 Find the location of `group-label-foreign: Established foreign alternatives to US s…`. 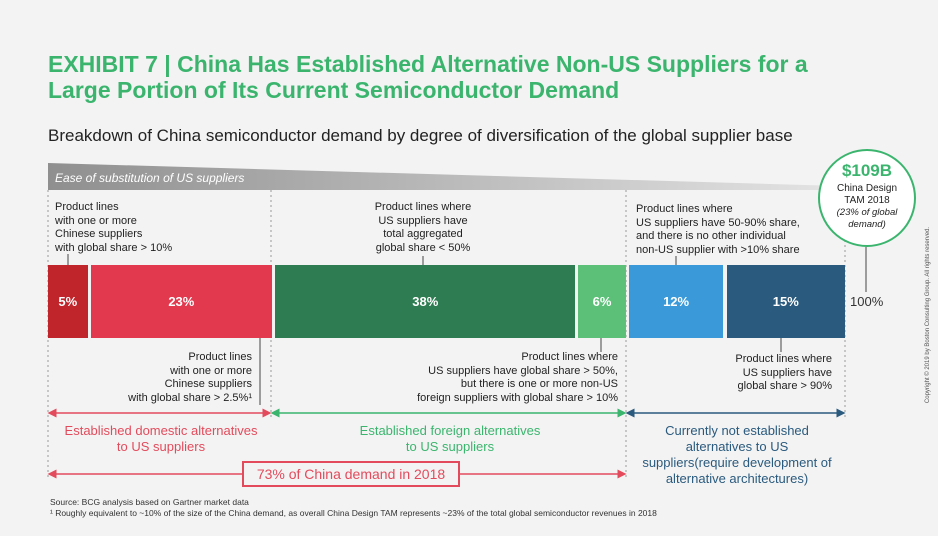

group-label-foreign: Established foreign alternatives to US s… is located at coordinates (450, 438).